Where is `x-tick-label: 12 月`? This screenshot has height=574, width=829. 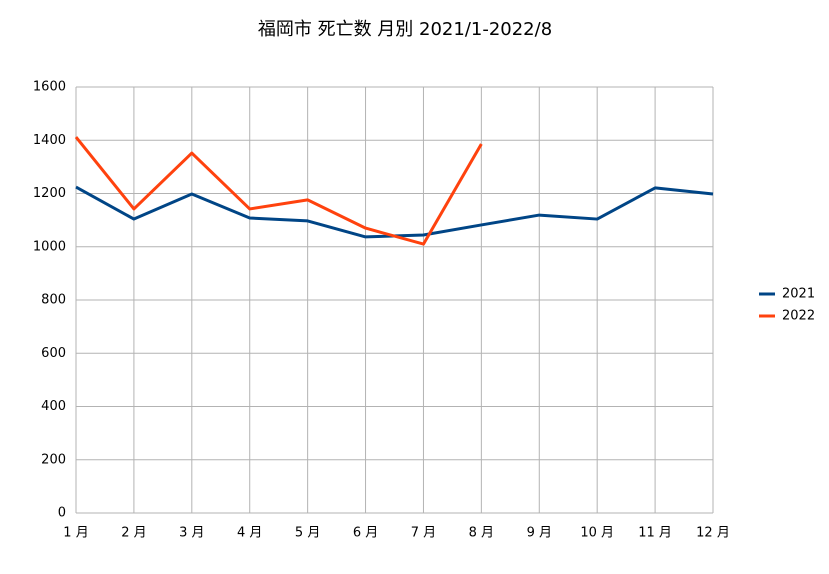 x-tick-label: 12 月 is located at coordinates (713, 533).